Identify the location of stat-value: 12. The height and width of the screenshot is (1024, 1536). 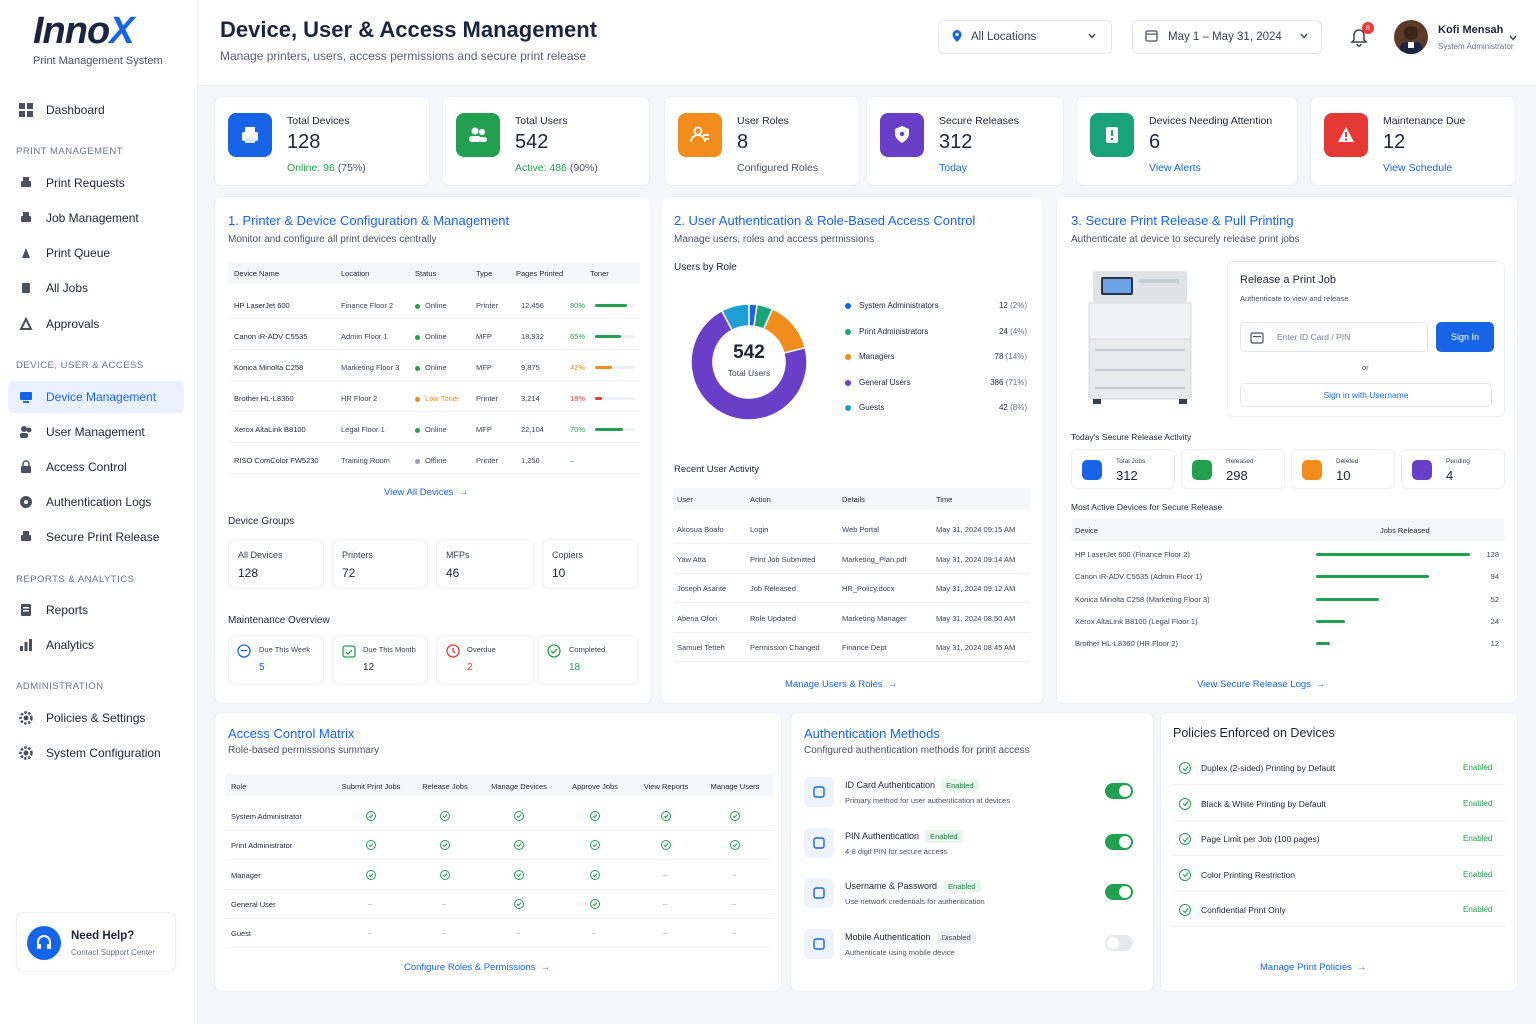
(1394, 142).